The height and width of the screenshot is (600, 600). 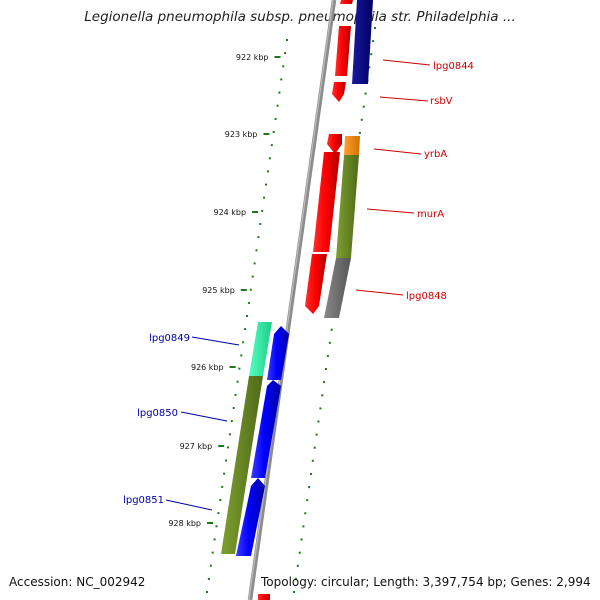 What do you see at coordinates (264, 597) in the screenshot?
I see `gene-reverse-bottom` at bounding box center [264, 597].